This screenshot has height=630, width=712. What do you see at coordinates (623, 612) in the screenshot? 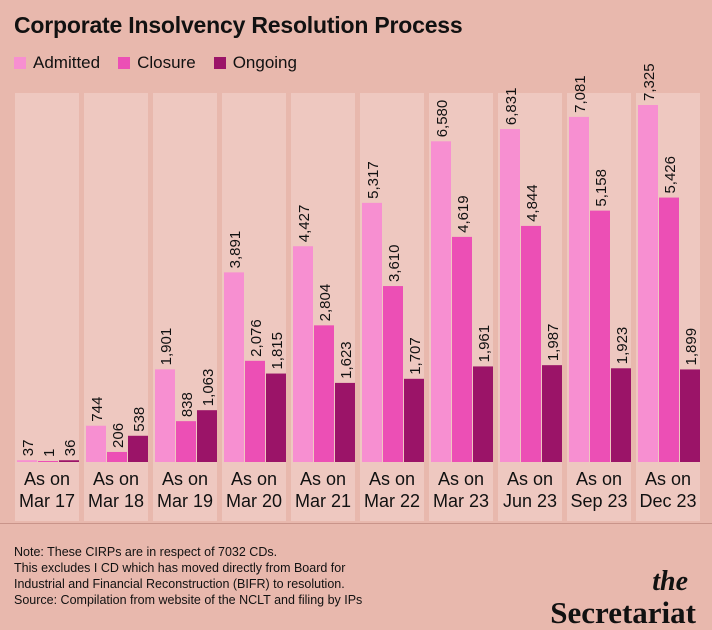
I see `brand-name: Secretariat` at bounding box center [623, 612].